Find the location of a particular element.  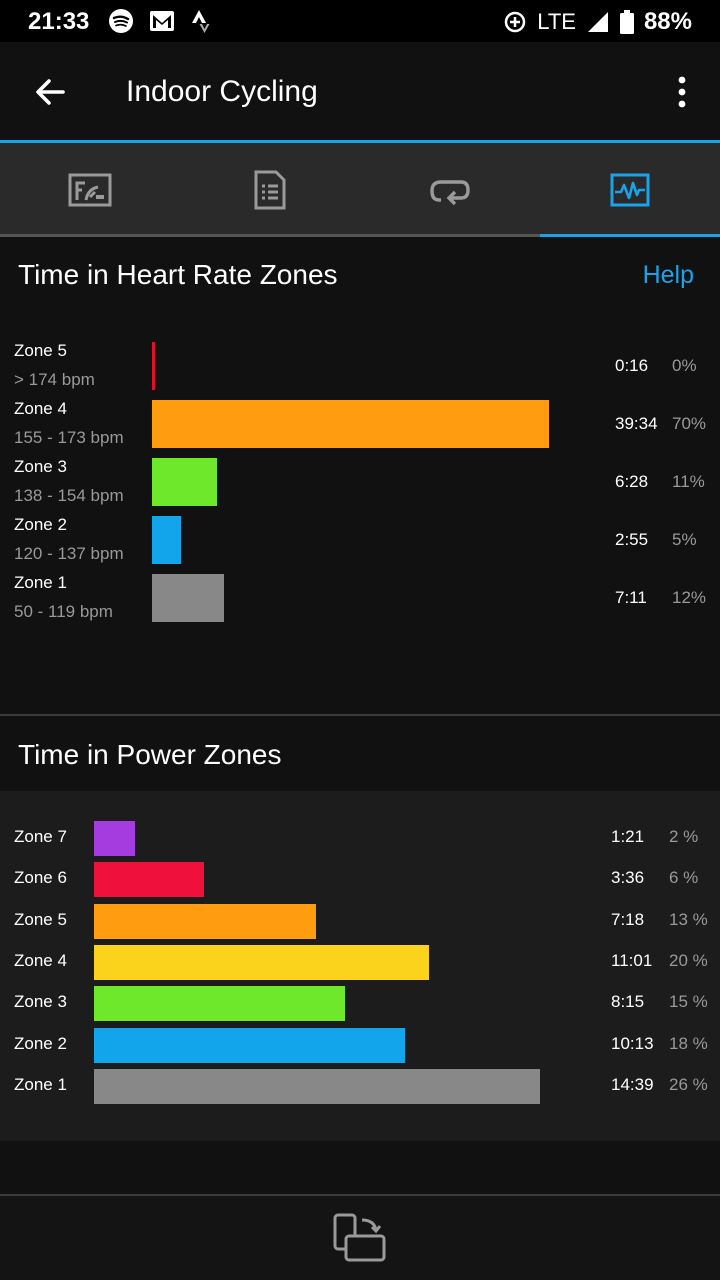

network-type: LTE is located at coordinates (556, 21).